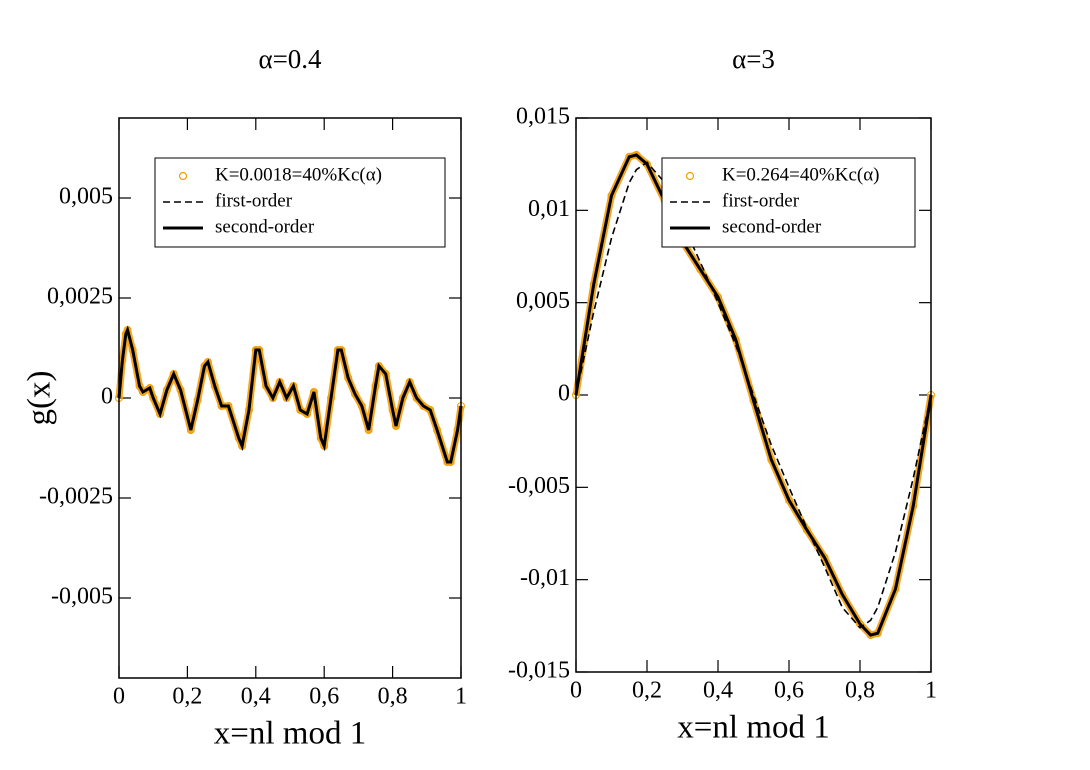  I want to click on y-axis-label: g(x), so click(40, 398).